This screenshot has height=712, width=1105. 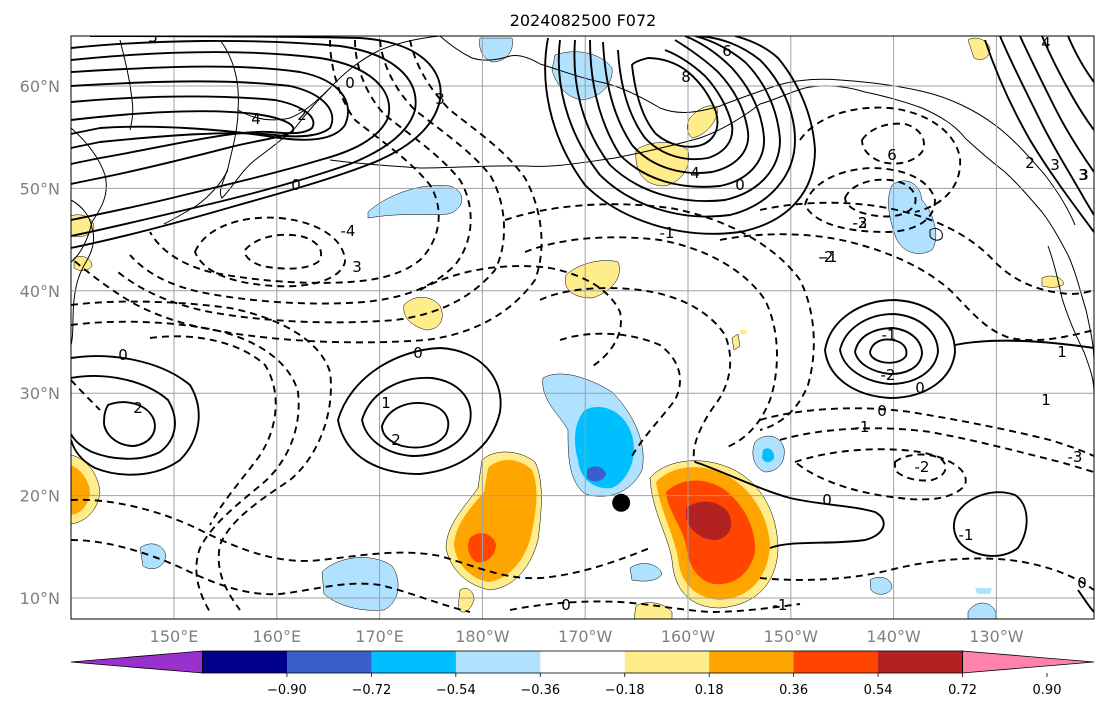 What do you see at coordinates (40, 598) in the screenshot?
I see `latitude-tick-label: 10°N` at bounding box center [40, 598].